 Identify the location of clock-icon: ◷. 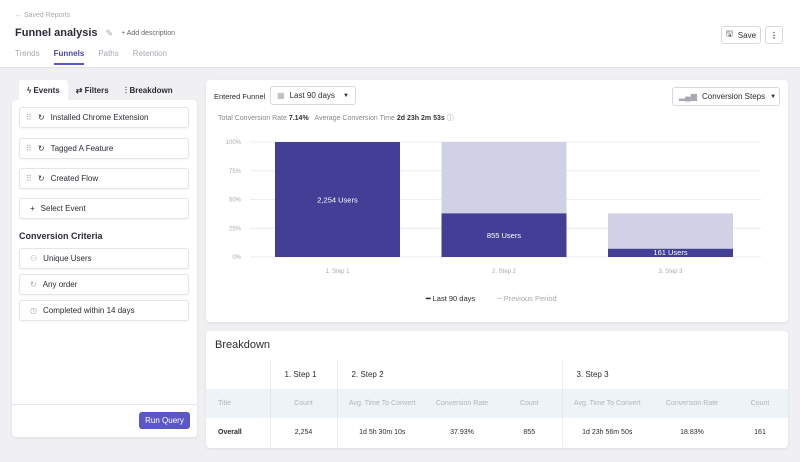
(33, 310).